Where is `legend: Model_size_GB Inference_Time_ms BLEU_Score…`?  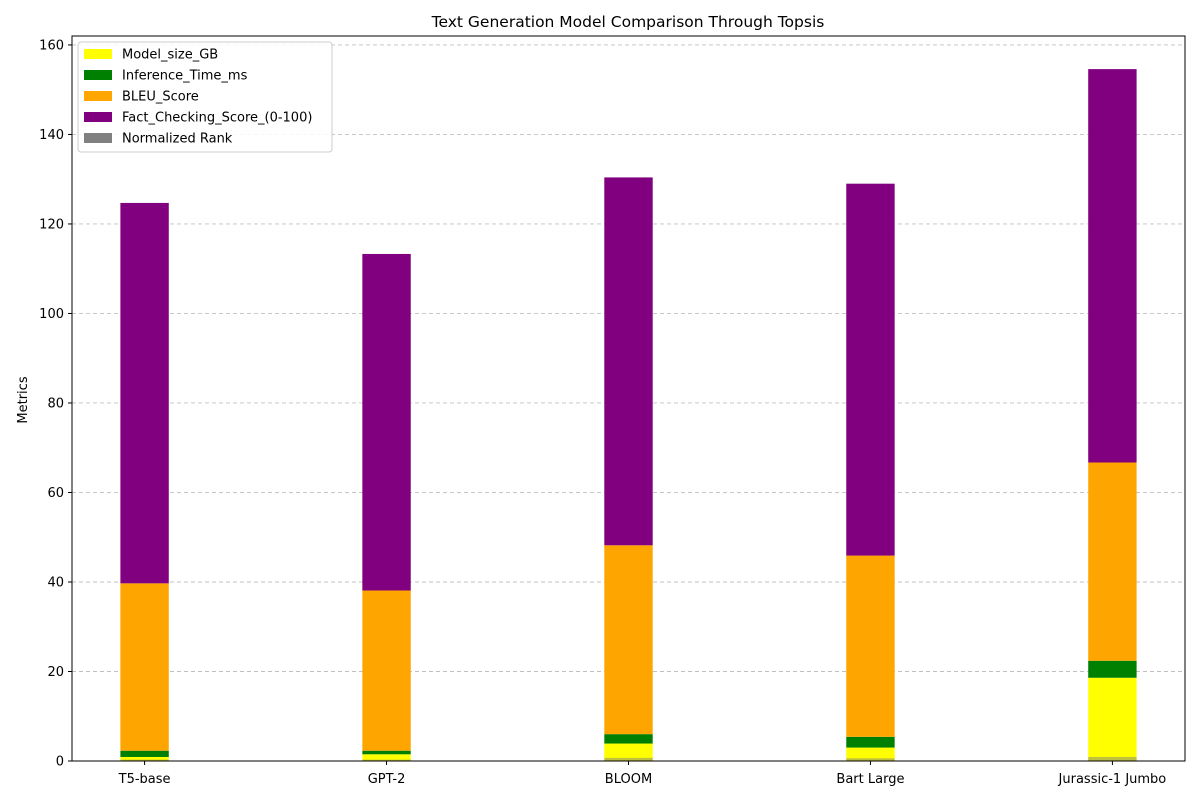 legend: Model_size_GB Inference_Time_ms BLEU_Score… is located at coordinates (205, 97).